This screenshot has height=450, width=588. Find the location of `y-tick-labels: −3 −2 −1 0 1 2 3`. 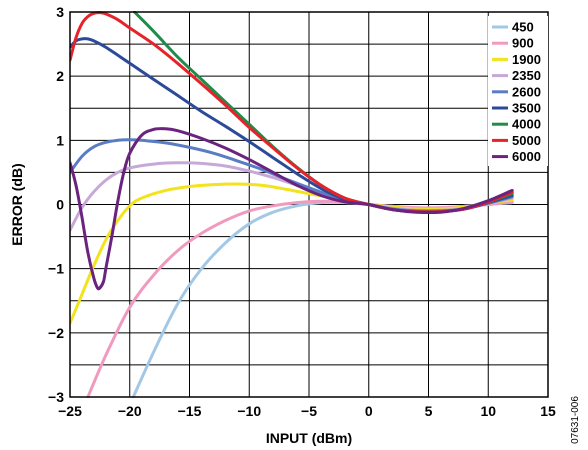

y-tick-labels: −3 −2 −1 0 1 2 3 is located at coordinates (56, 204).